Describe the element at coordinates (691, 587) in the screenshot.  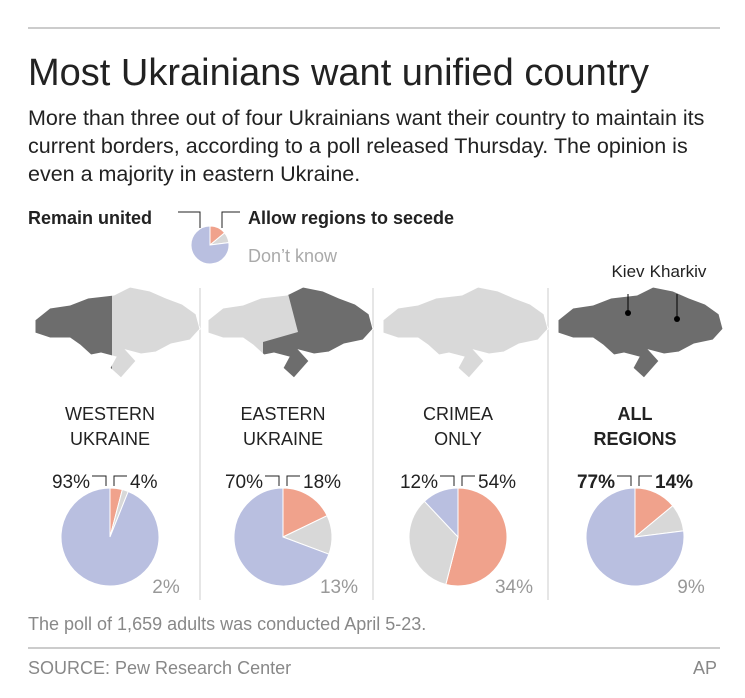
I see `value-label: 9%` at that location.